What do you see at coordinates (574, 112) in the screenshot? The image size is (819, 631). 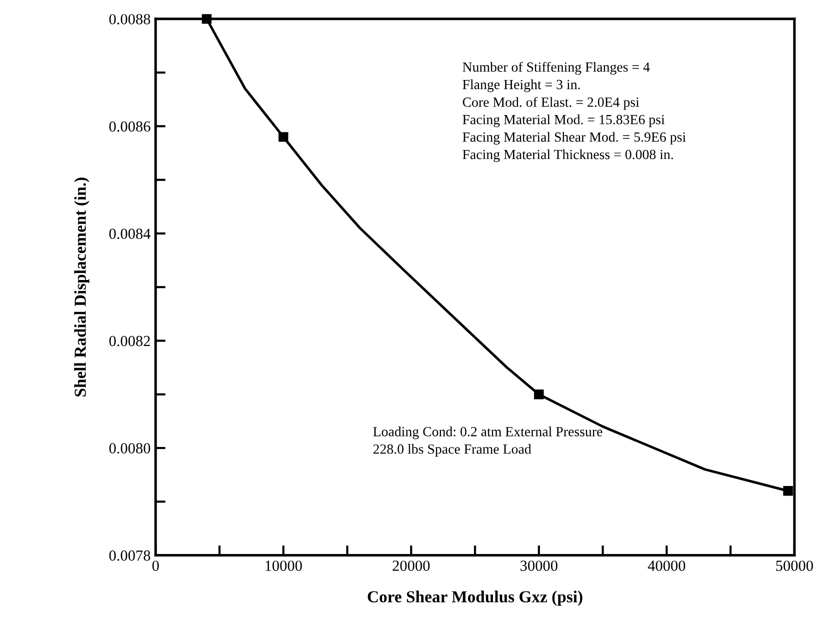 I see `annotation: Number of Stiffening Flanges = 4 Flange Height = 3 in. Core Mod. of Elast. = 2.0E4 psi Facing Material Mod. = 15.83E6 psi Facing Material Shear Mod. = 5.9E6 psi Facing Material Thickness = 0.008 in.` at bounding box center [574, 112].